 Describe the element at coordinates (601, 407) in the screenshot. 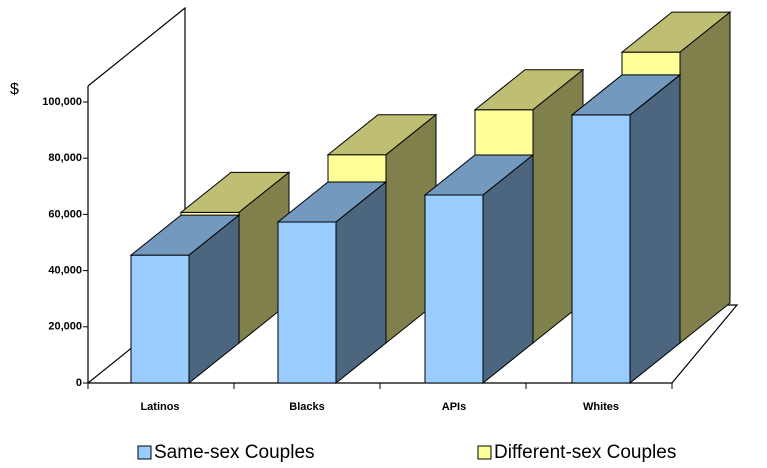

I see `x-tick-label: Whites` at that location.